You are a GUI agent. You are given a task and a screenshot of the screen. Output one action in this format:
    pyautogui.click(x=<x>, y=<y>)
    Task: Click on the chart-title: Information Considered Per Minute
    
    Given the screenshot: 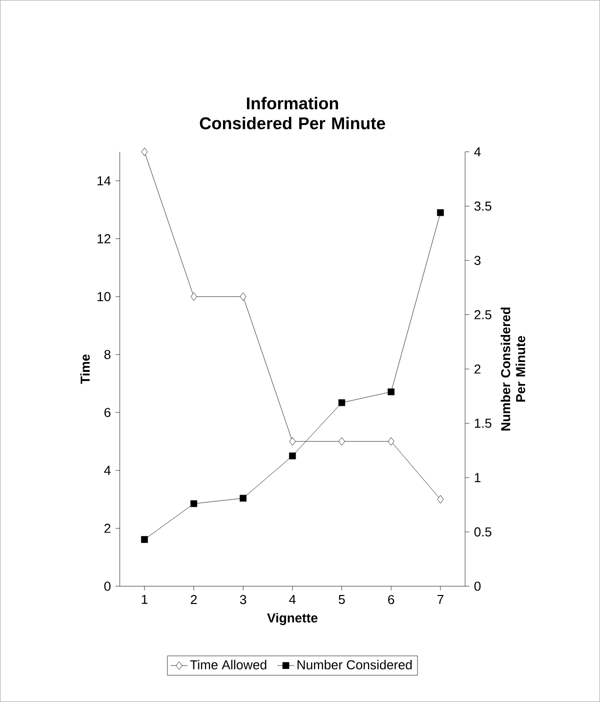 What is the action you would take?
    pyautogui.click(x=293, y=113)
    